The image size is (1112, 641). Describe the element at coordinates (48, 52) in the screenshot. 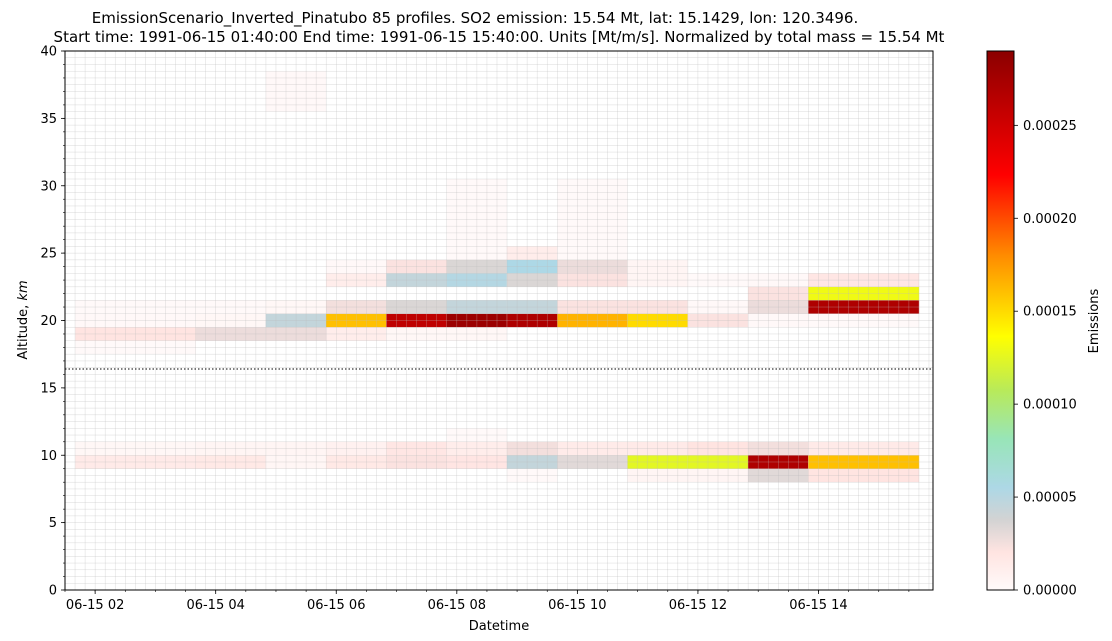

I see `y-tick-label: 40` at that location.